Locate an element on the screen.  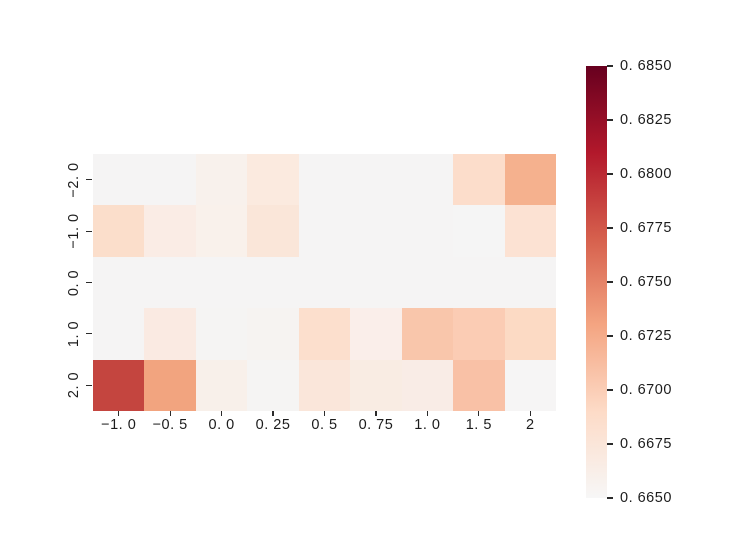
colorbar-tick-label: 0. 6750 is located at coordinates (646, 282).